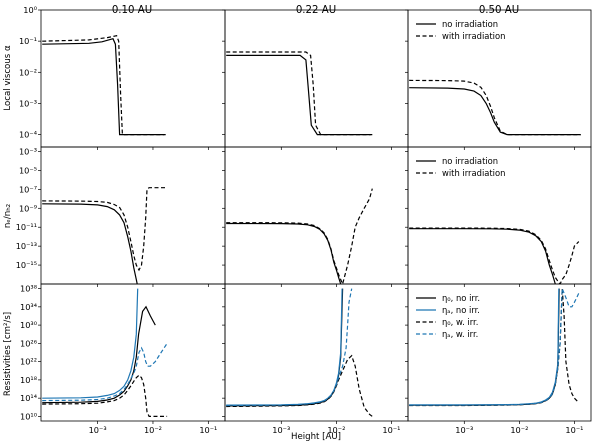  Describe the element at coordinates (29, 343) in the screenshot. I see `y-tick-label: 10²⁶` at that location.